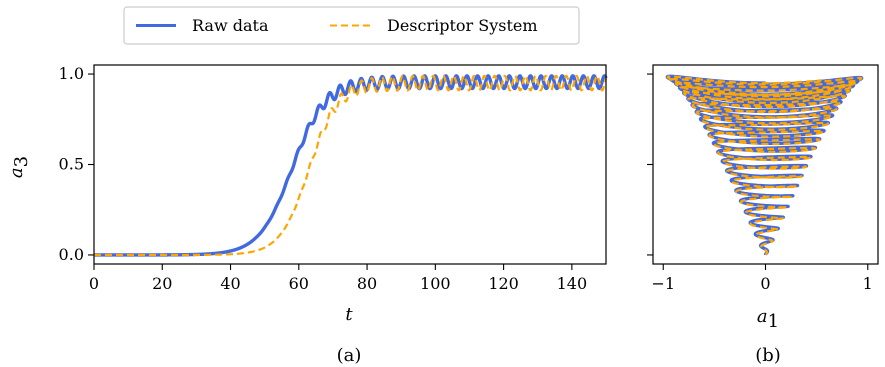 The height and width of the screenshot is (367, 885). I want to click on panel-b-x-label-main: a, so click(762, 316).